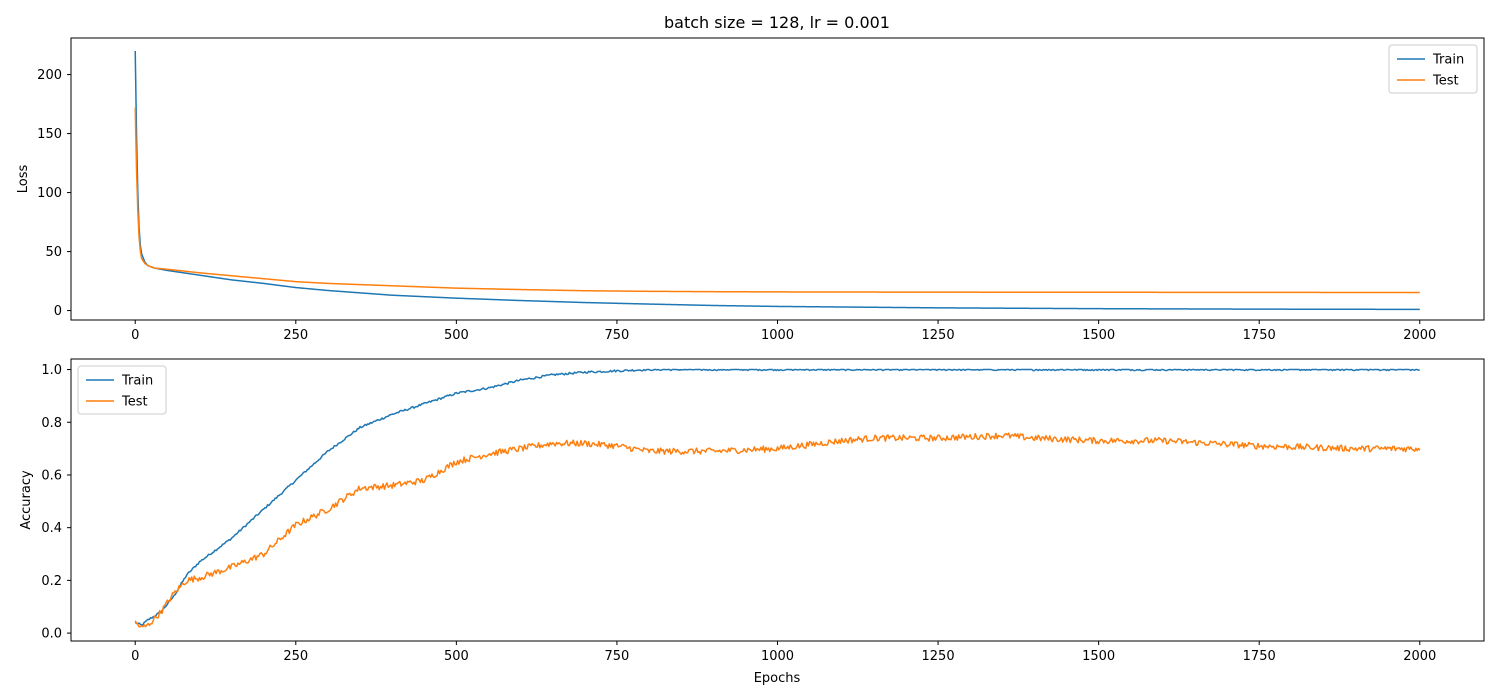 This screenshot has height=700, width=1500. Describe the element at coordinates (49, 134) in the screenshot. I see `loss-y-tick-label: 150` at that location.